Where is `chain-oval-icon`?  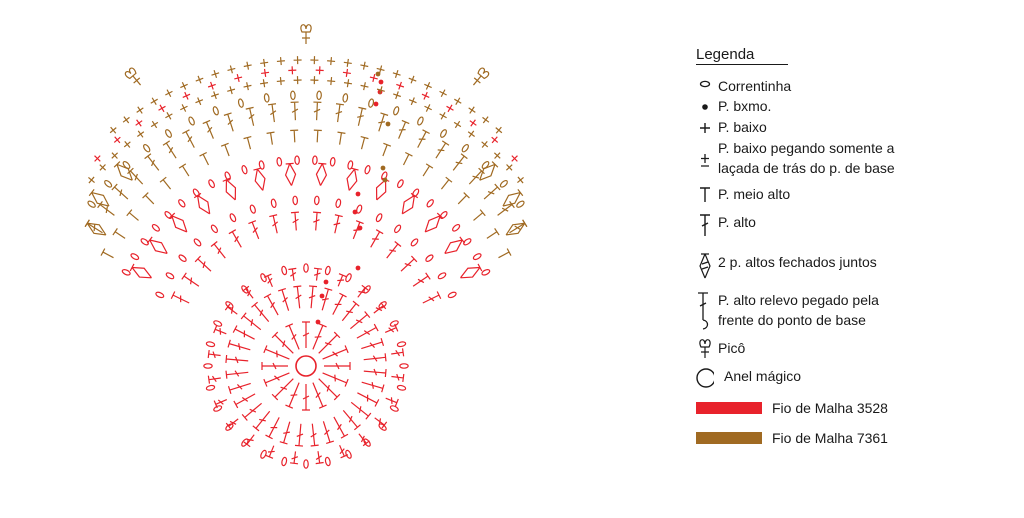 chain-oval-icon is located at coordinates (705, 83).